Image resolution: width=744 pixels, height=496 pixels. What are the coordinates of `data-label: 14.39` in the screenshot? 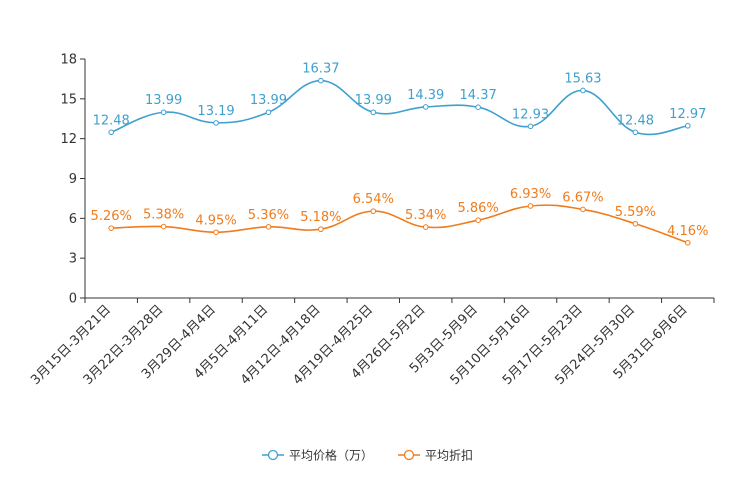 It's located at (425, 95).